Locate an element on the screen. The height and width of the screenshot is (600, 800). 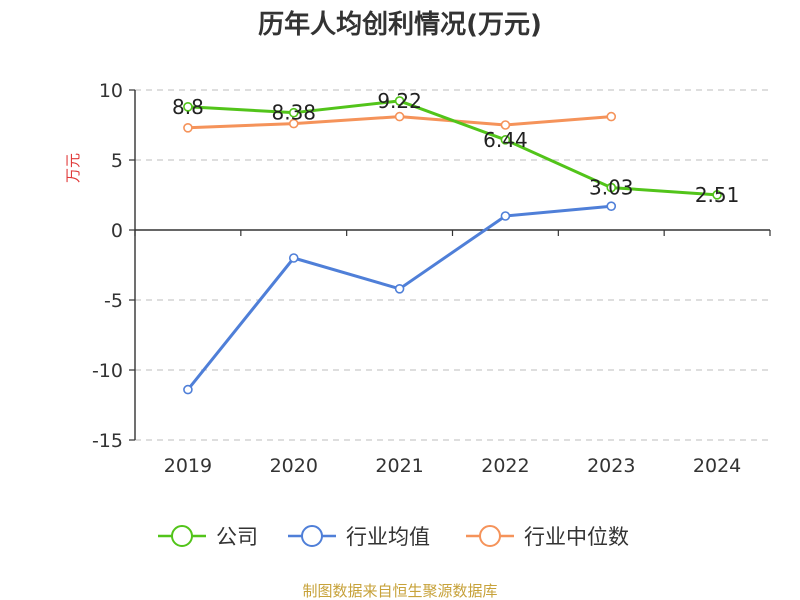
x-tick-label: 2022 is located at coordinates (505, 466).